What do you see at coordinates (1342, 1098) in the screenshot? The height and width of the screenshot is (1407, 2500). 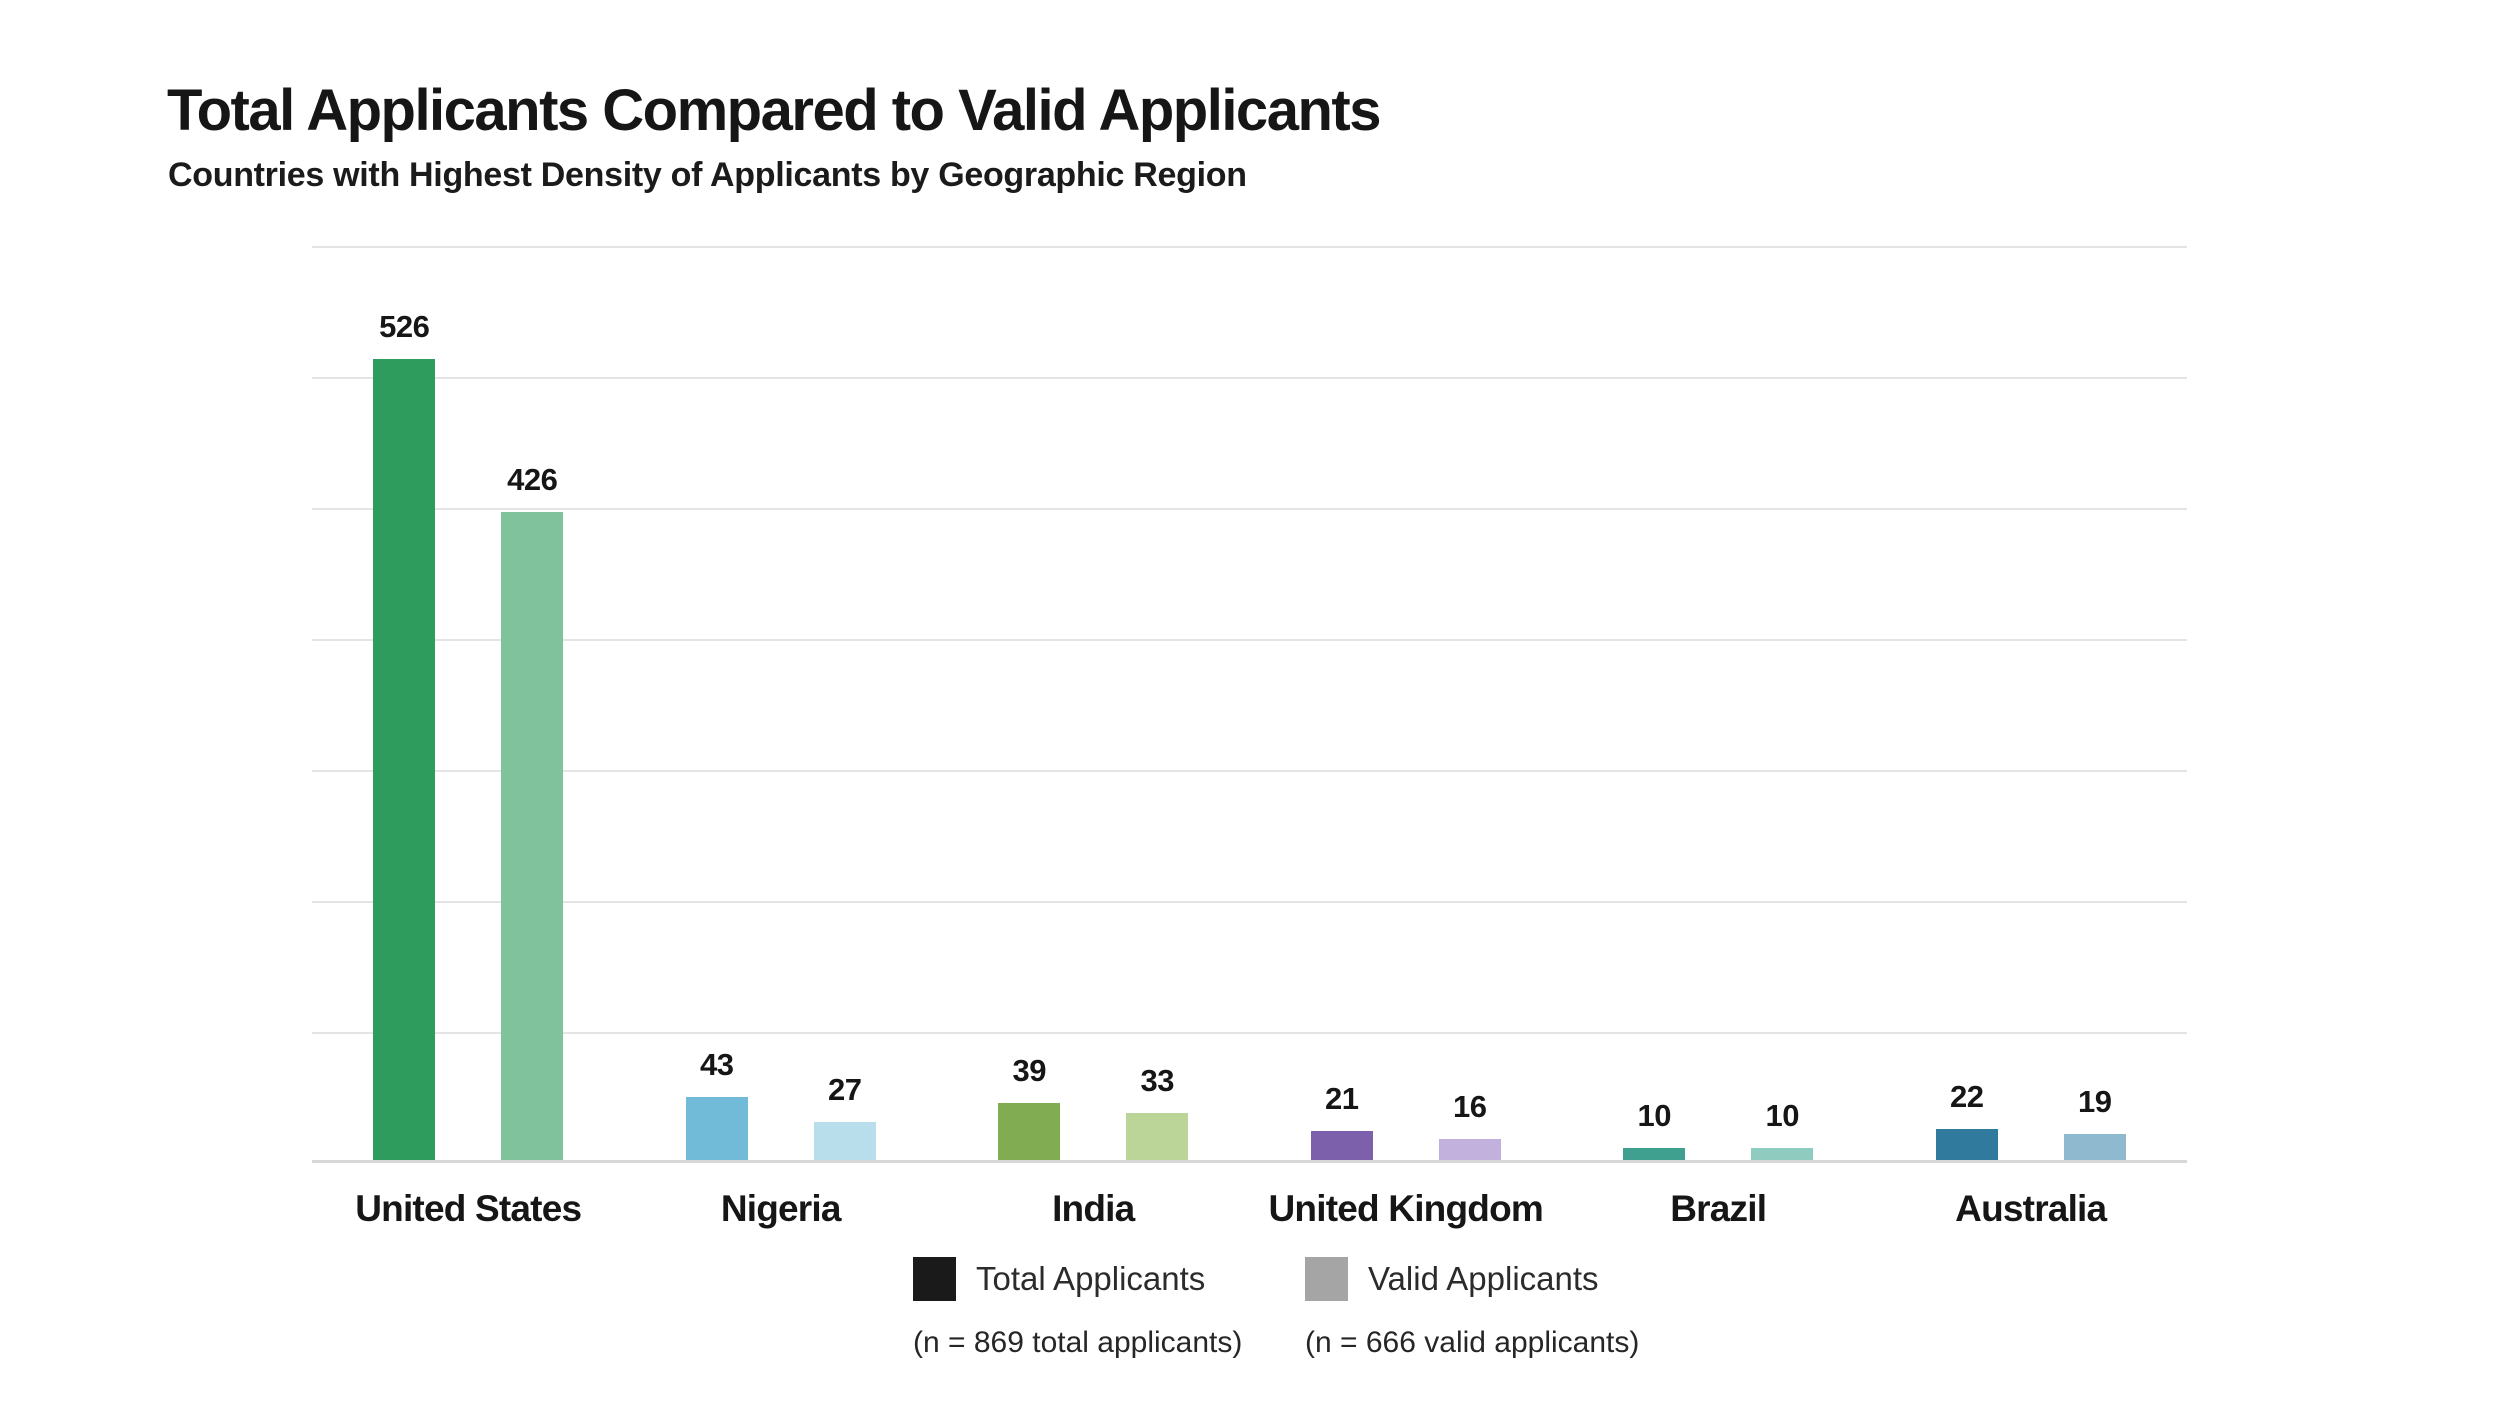 I see `bar-value-label: 21` at bounding box center [1342, 1098].